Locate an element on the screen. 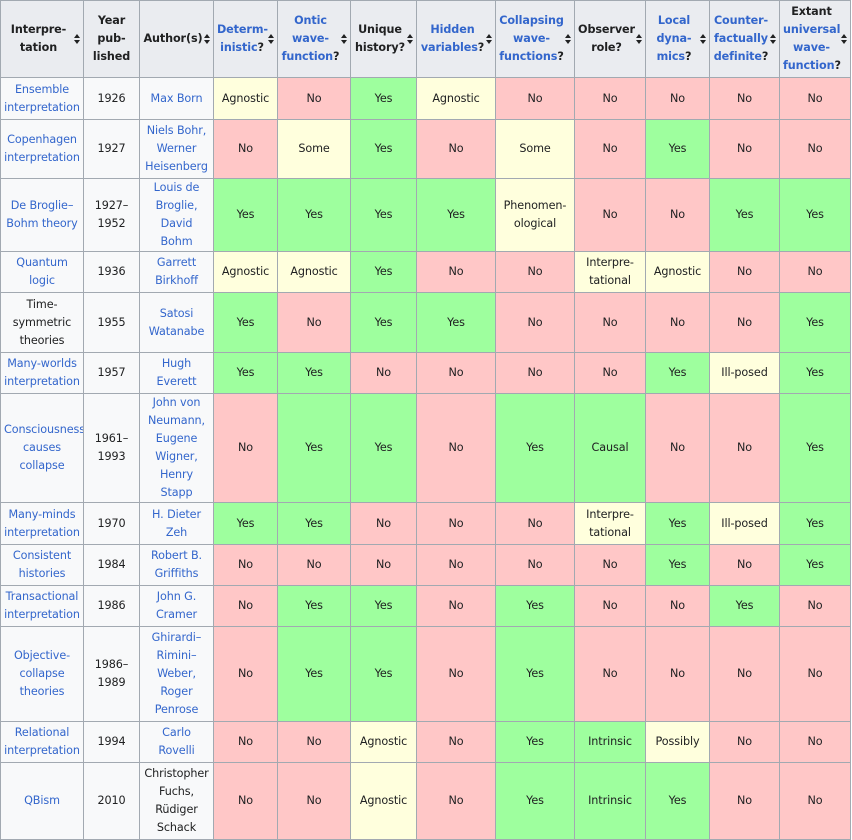  interpretation-name: Consciousness causes collapse is located at coordinates (44, 447).